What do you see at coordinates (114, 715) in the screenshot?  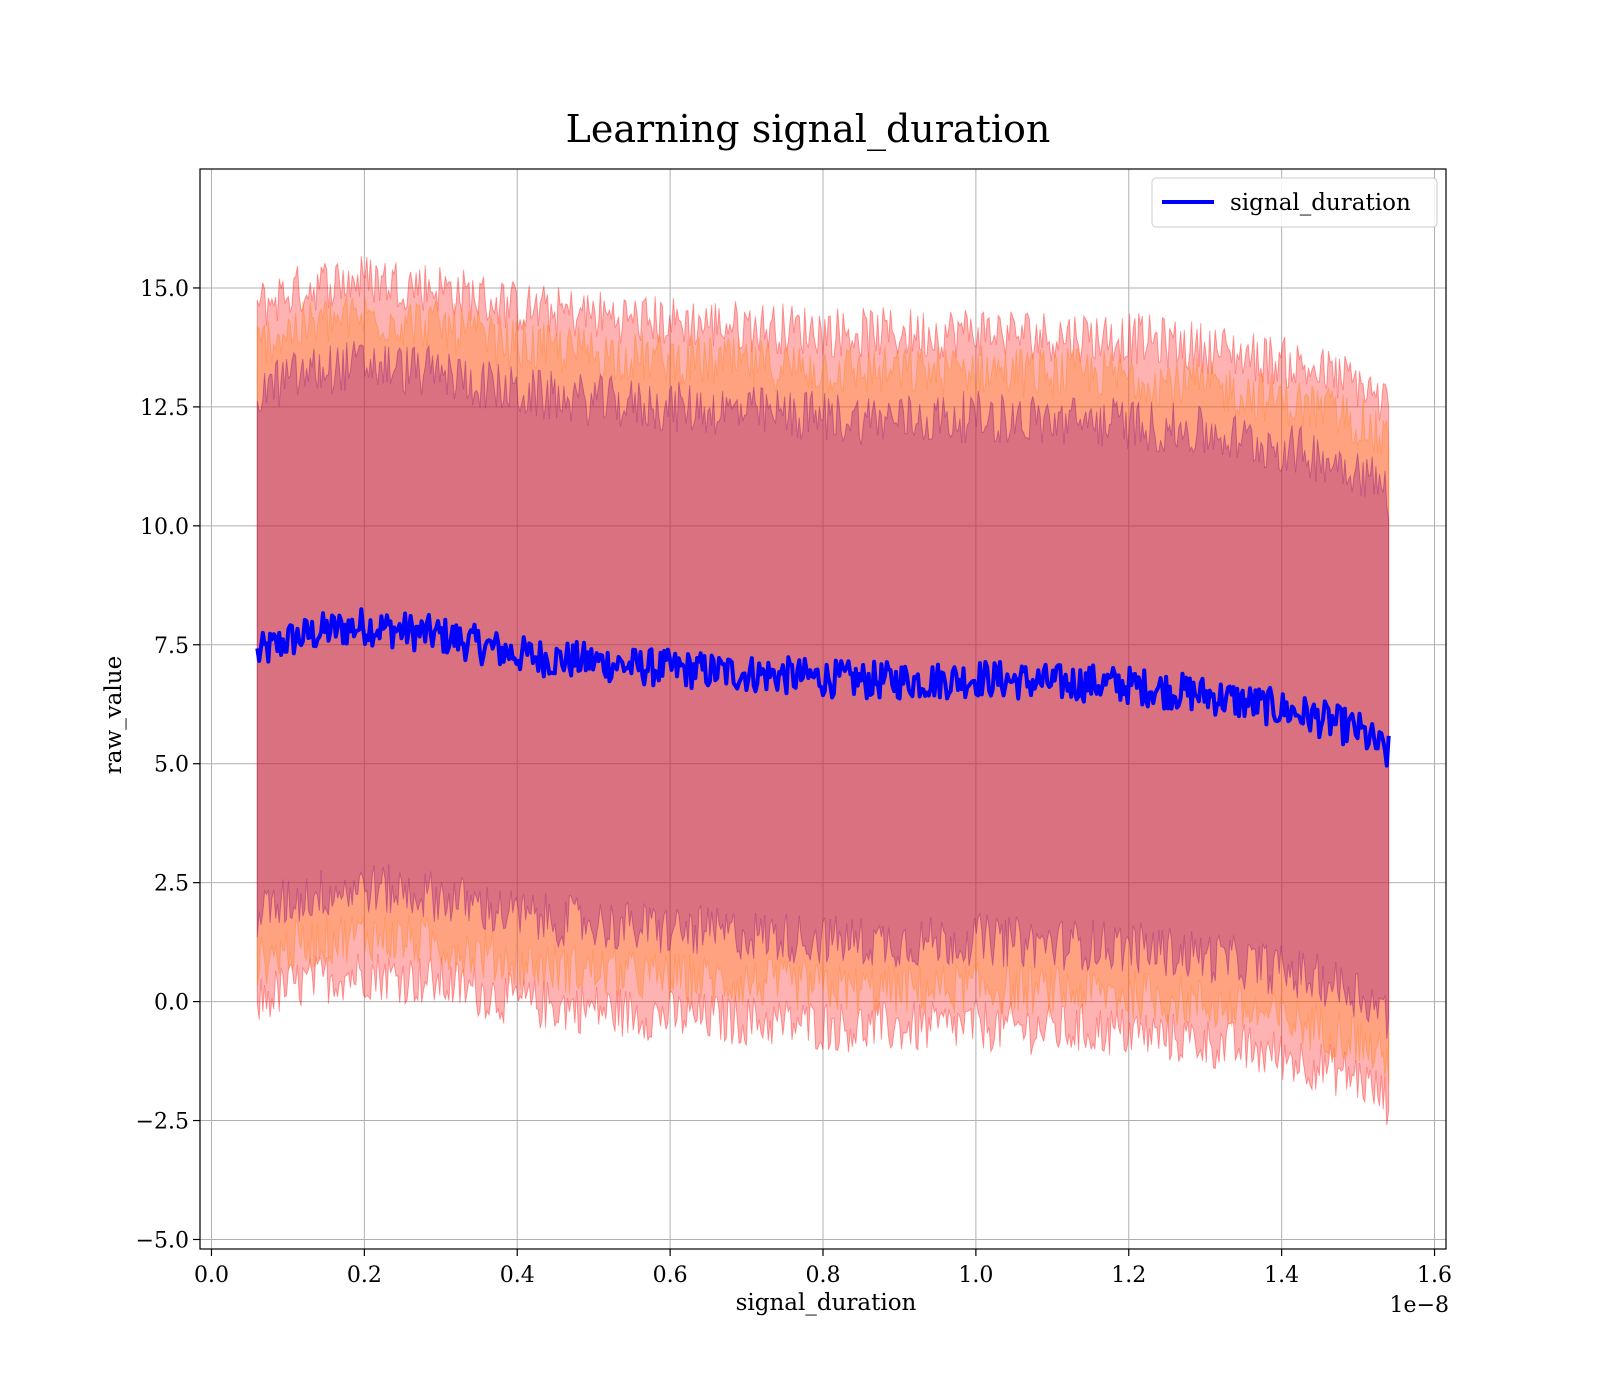 I see `y-axis-label: raw_value` at bounding box center [114, 715].